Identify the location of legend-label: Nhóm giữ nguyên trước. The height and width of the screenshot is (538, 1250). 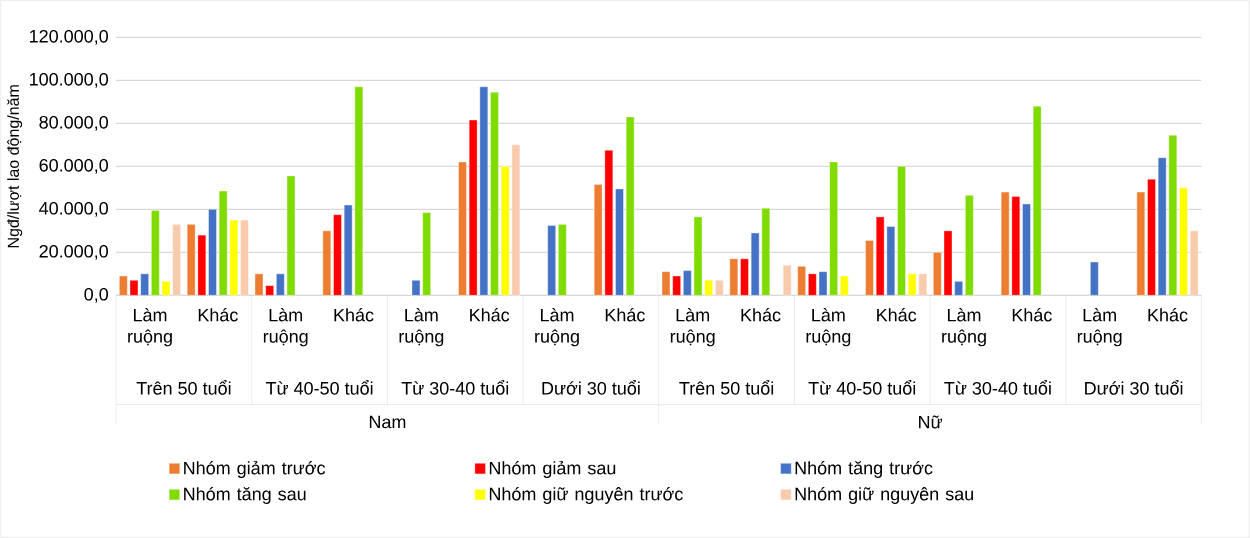
(586, 495).